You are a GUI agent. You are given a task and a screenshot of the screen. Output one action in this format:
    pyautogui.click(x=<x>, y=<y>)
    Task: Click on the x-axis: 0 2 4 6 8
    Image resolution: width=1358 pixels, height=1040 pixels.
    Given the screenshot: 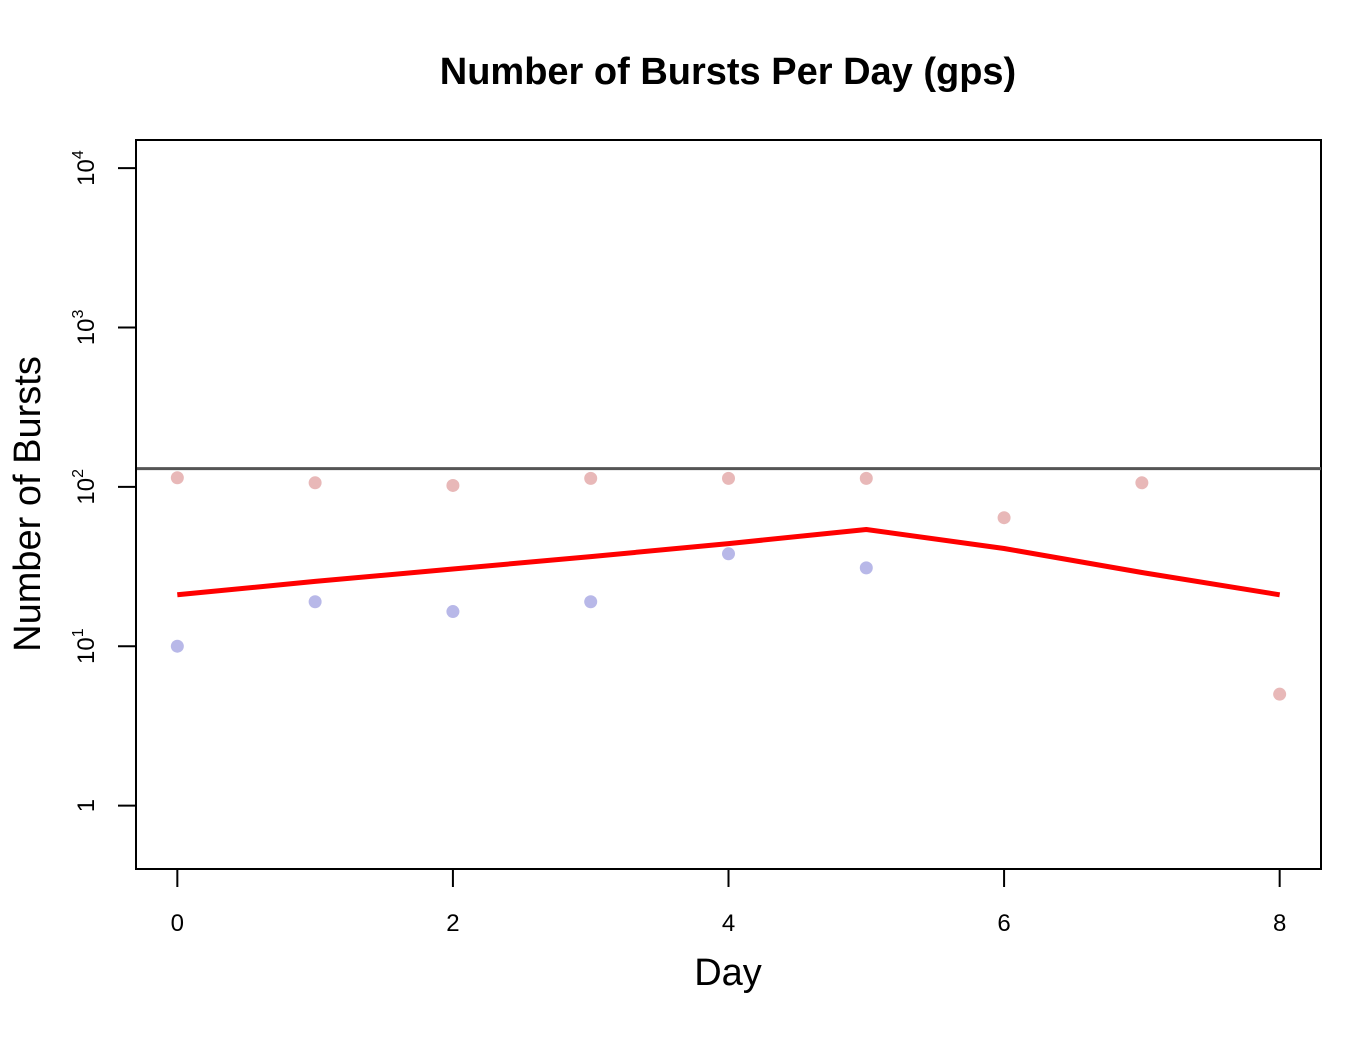 What is the action you would take?
    pyautogui.click(x=728, y=902)
    